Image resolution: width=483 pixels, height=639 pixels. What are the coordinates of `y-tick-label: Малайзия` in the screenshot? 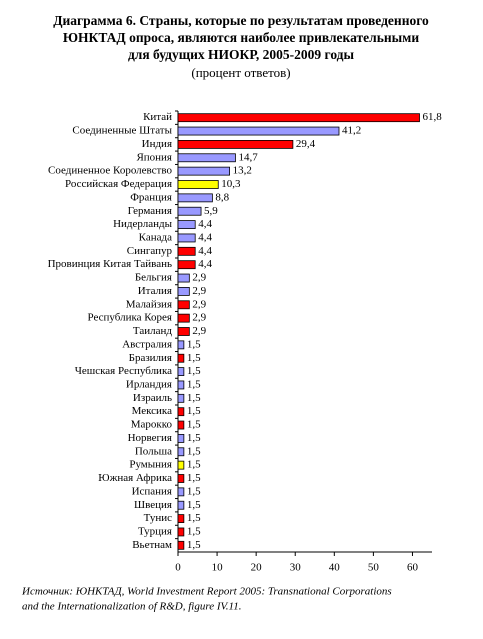 It's located at (149, 304).